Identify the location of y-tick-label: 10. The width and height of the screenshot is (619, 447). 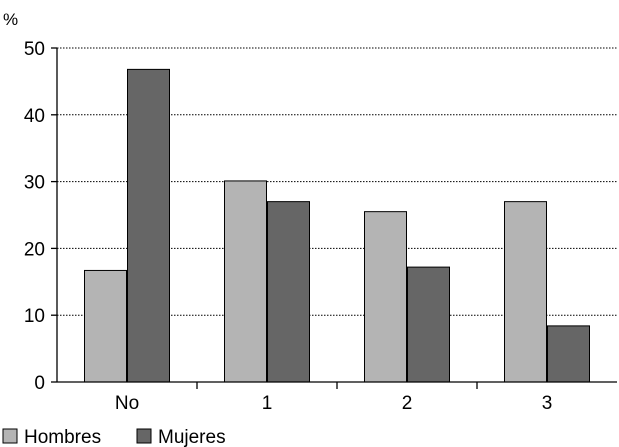
(34, 316).